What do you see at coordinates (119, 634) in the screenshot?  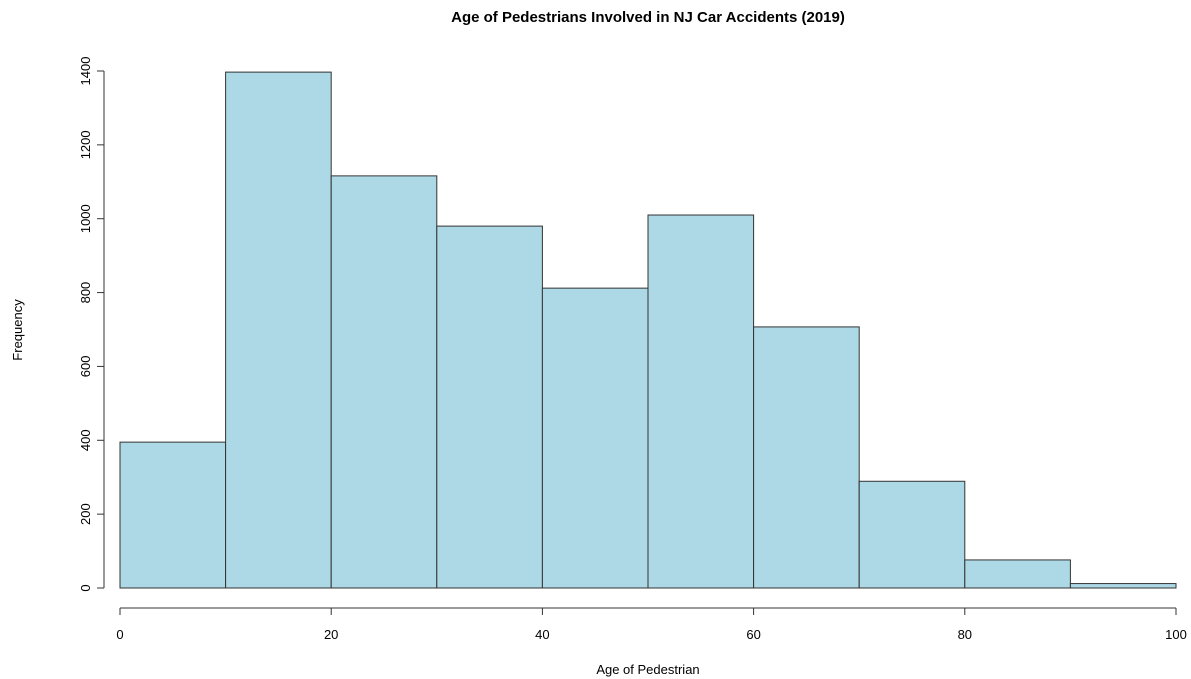 I see `x-tick-label: 0` at bounding box center [119, 634].